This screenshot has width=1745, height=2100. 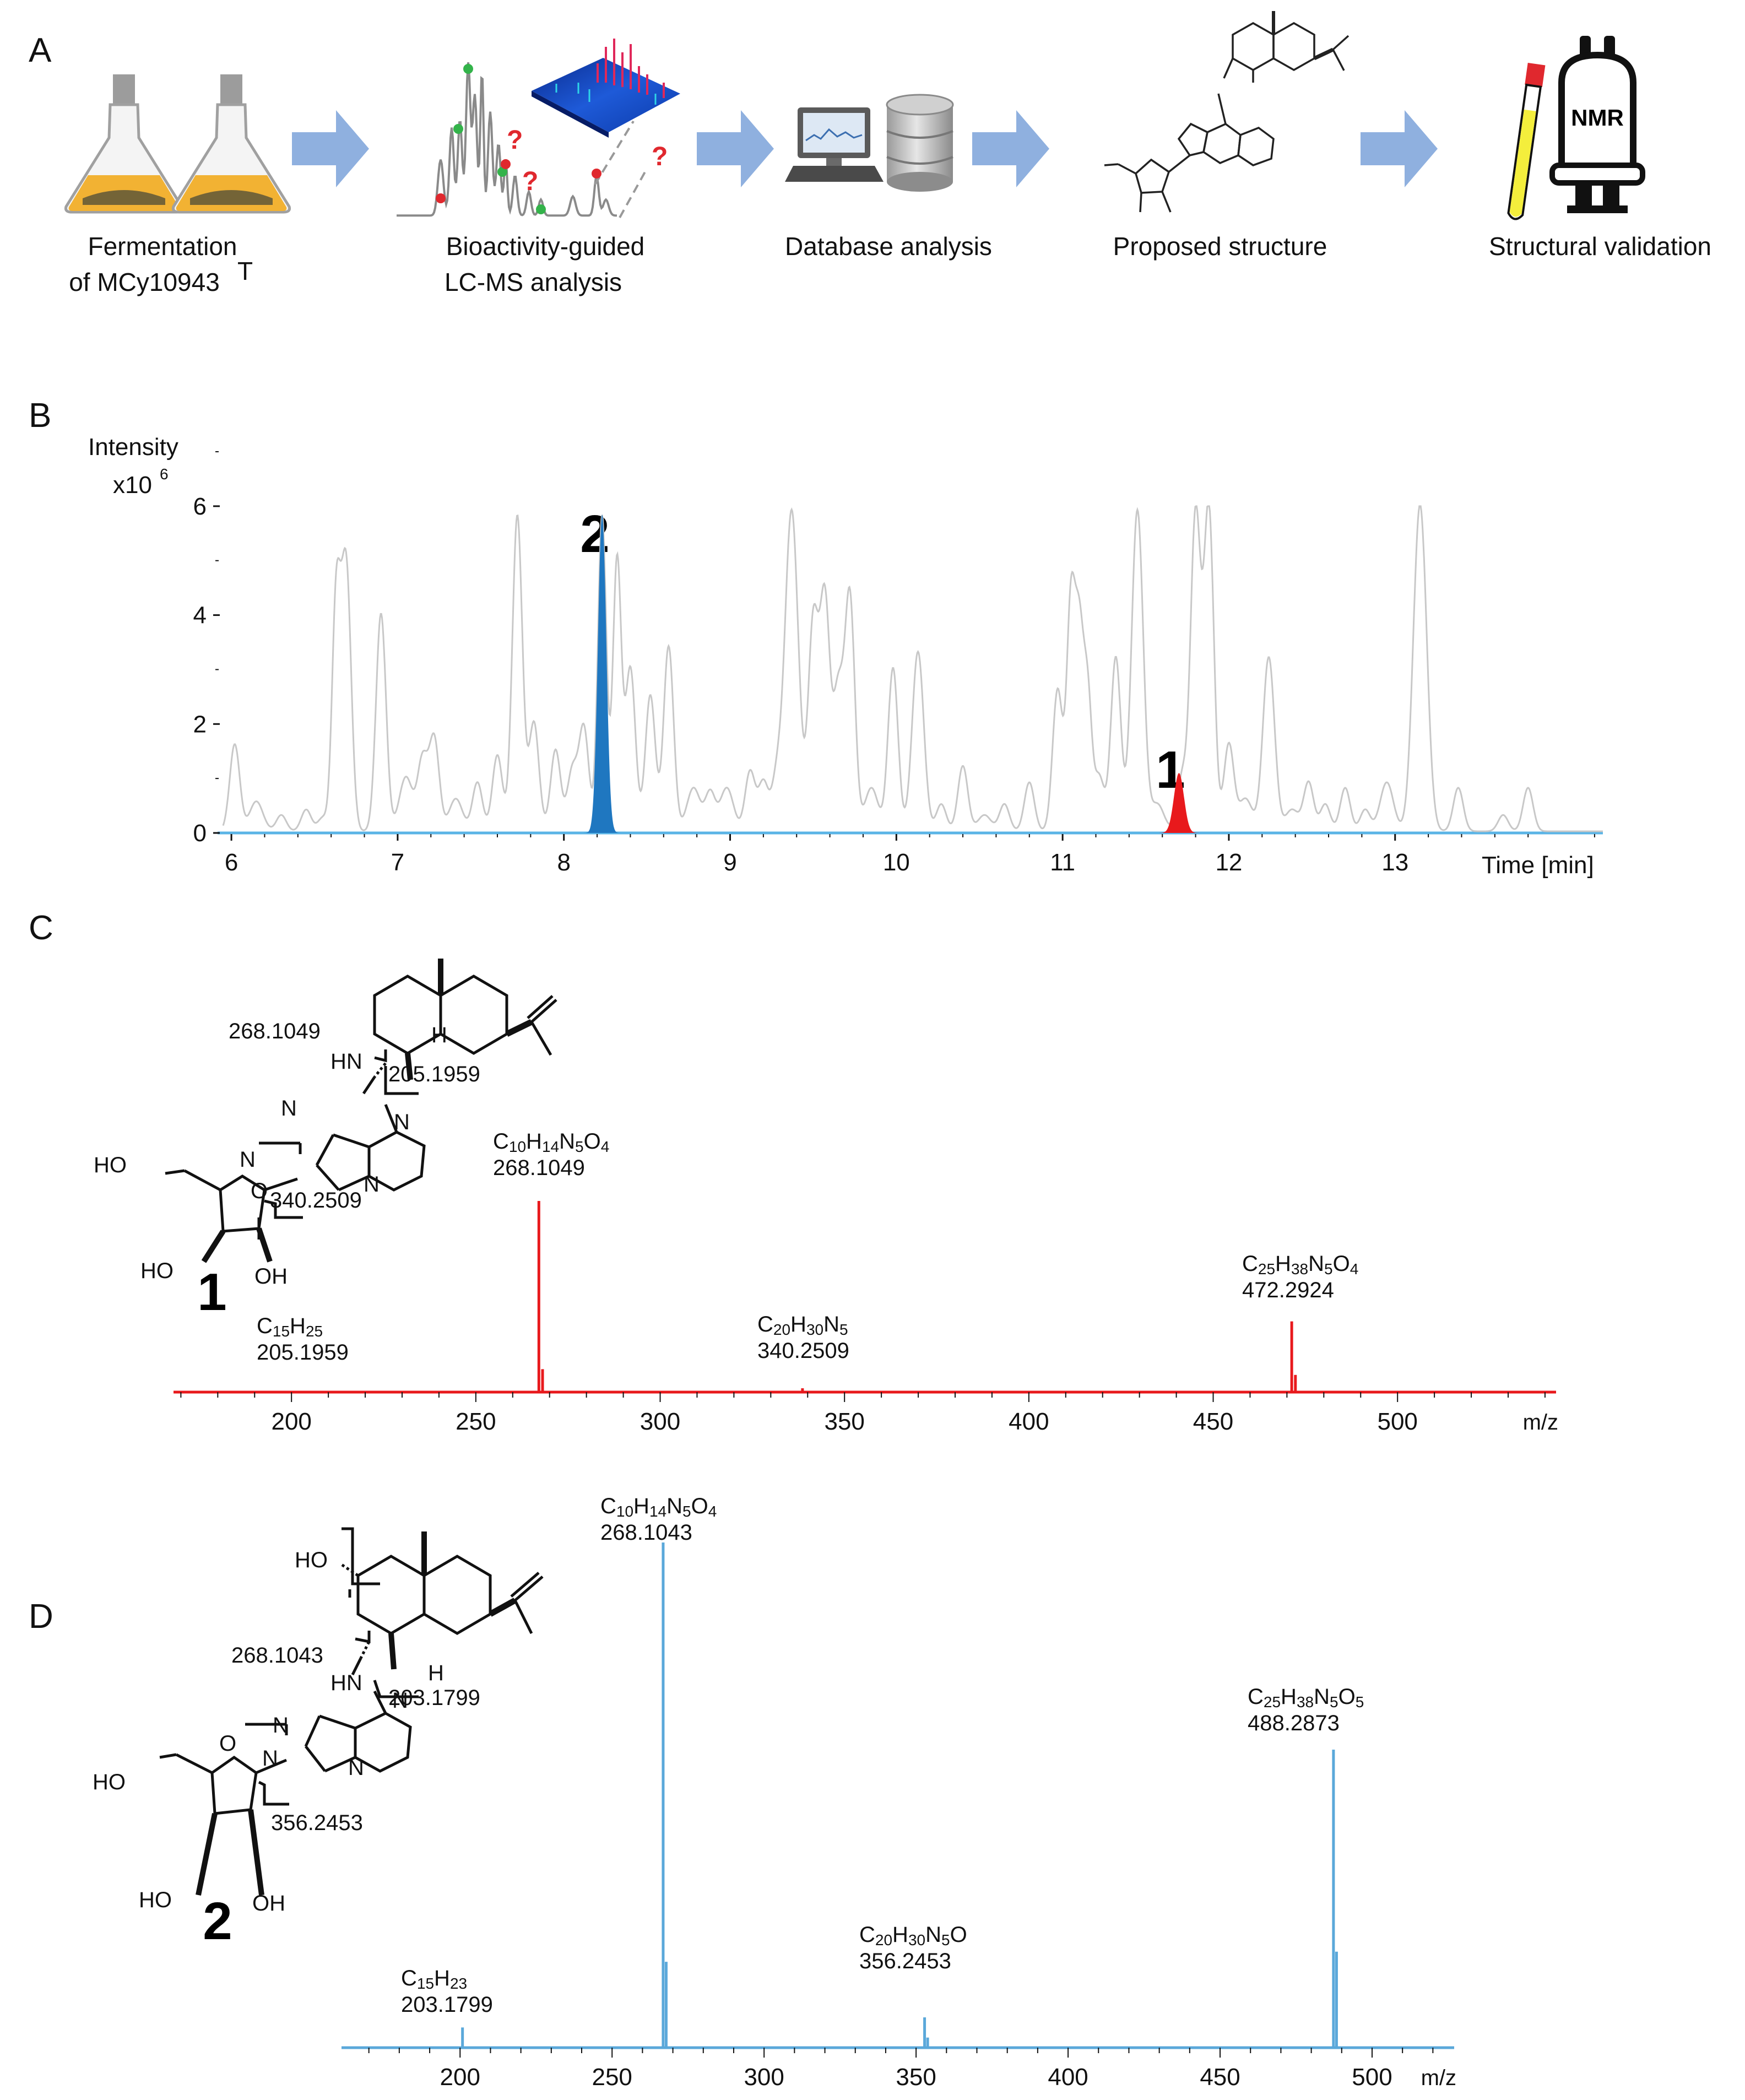 I want to click on formula-label: C10H14N5O4, so click(x=551, y=1142).